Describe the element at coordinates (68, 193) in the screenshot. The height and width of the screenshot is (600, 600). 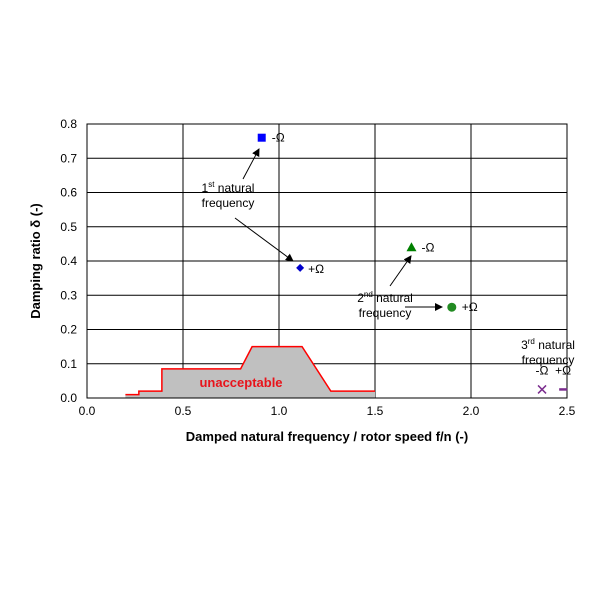
I see `y-tick-label: 0.6` at that location.